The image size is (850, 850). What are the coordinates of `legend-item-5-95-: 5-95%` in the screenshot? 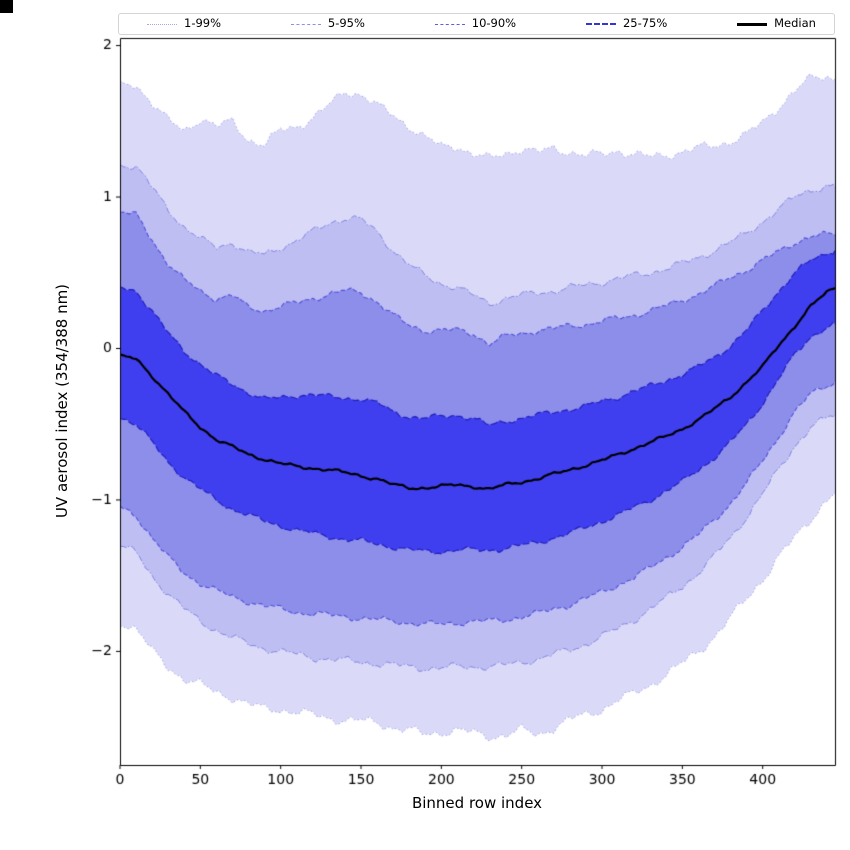 It's located at (327, 23).